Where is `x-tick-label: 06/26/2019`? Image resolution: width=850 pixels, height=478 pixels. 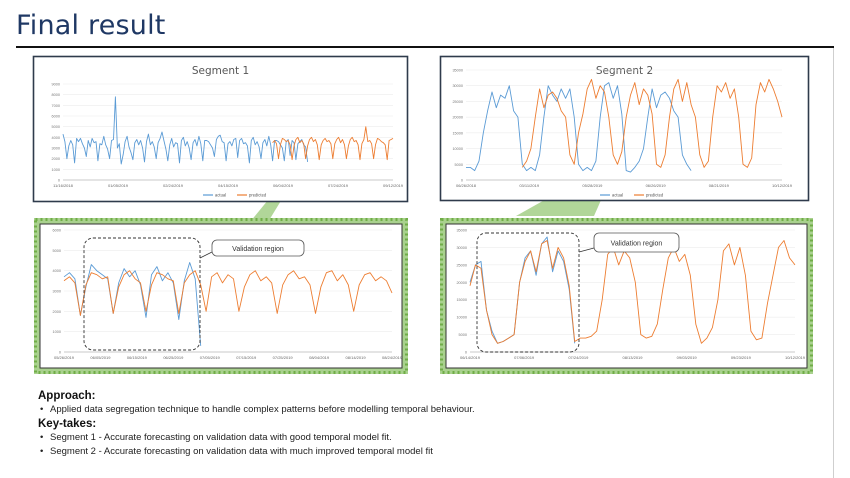
x-tick-label: 06/26/2019 is located at coordinates (656, 185).